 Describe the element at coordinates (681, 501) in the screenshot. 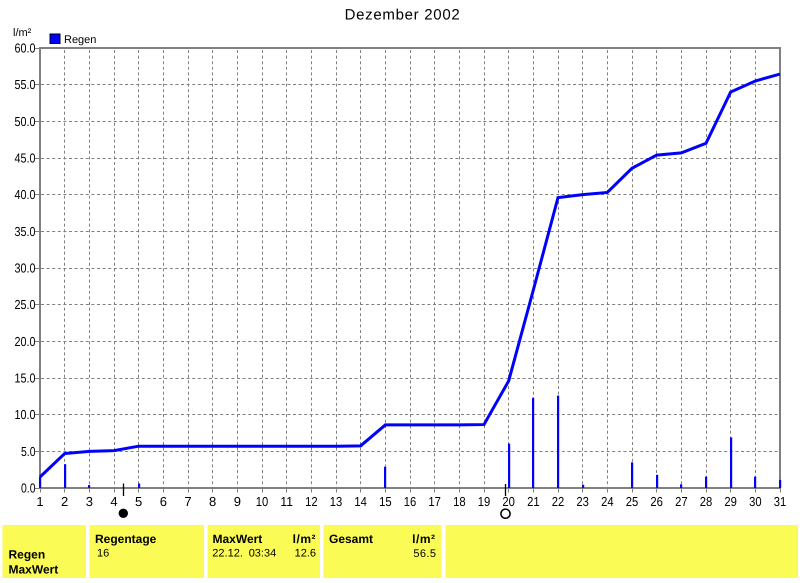

I see `svg-text: 27` at that location.